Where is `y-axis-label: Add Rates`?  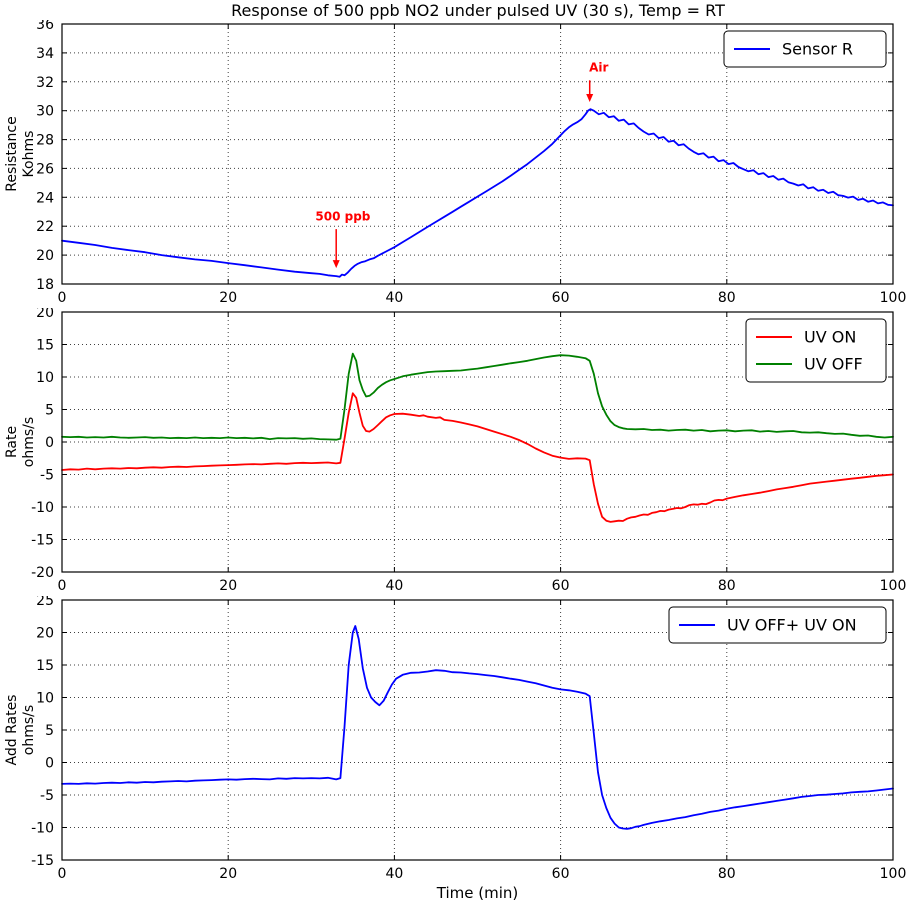 y-axis-label: Add Rates is located at coordinates (12, 730).